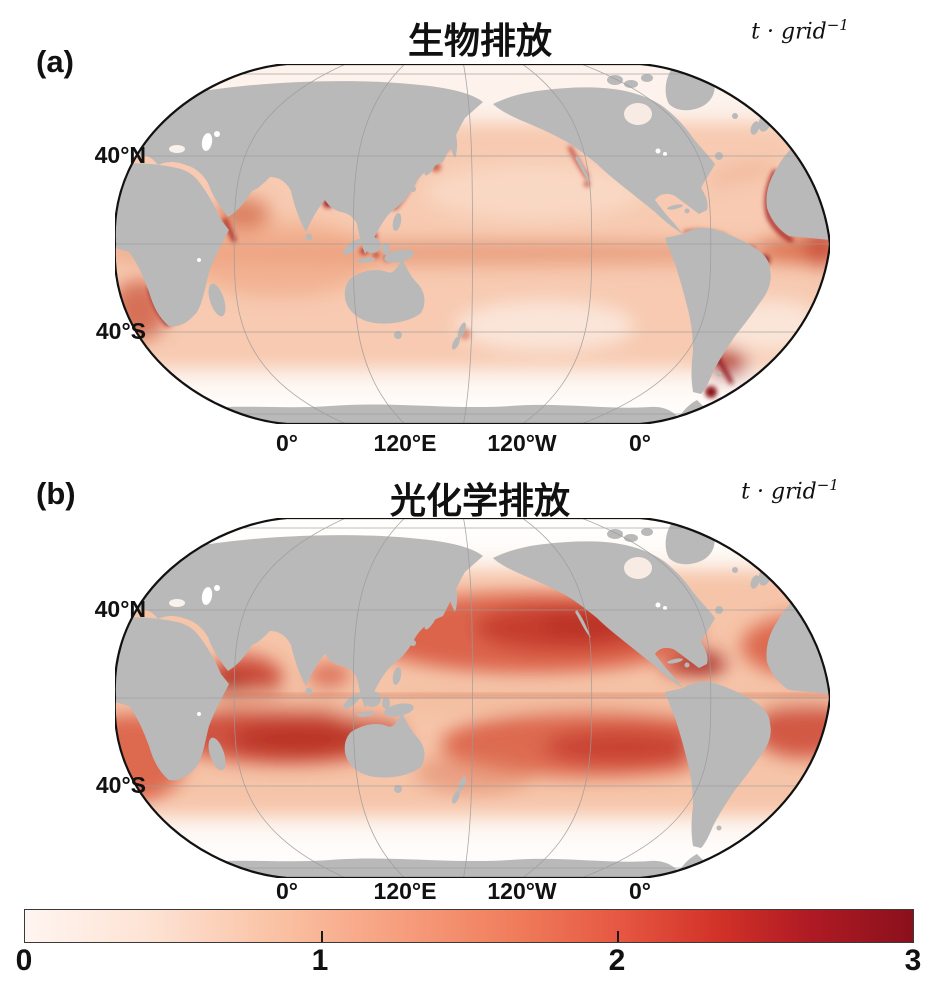  What do you see at coordinates (120, 609) in the screenshot?
I see `panel-b-lat-40n: 40°N` at bounding box center [120, 609].